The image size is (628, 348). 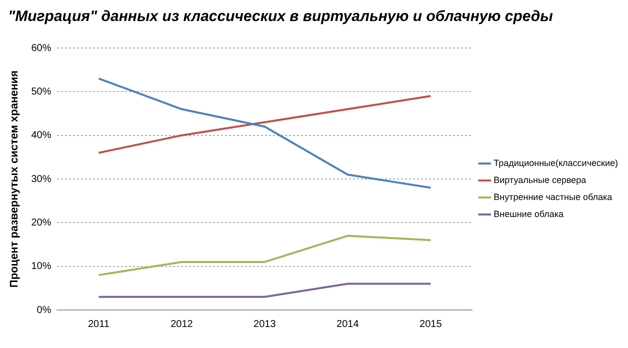 I want to click on legend-label: Традиционные(классические), so click(x=556, y=163).